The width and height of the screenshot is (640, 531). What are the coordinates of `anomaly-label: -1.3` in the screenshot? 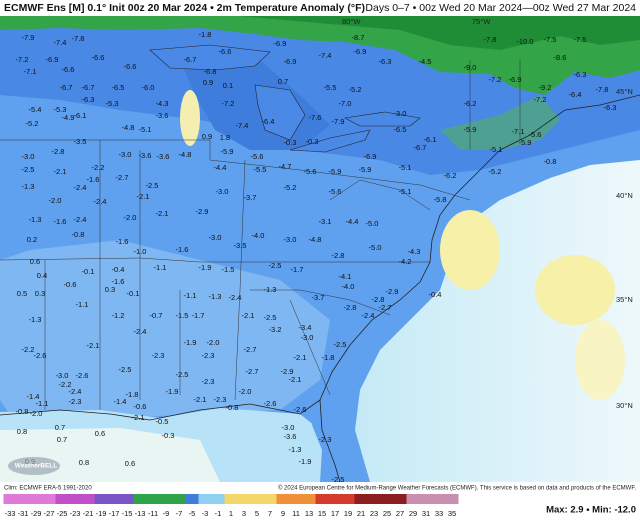 It's located at (295, 449).